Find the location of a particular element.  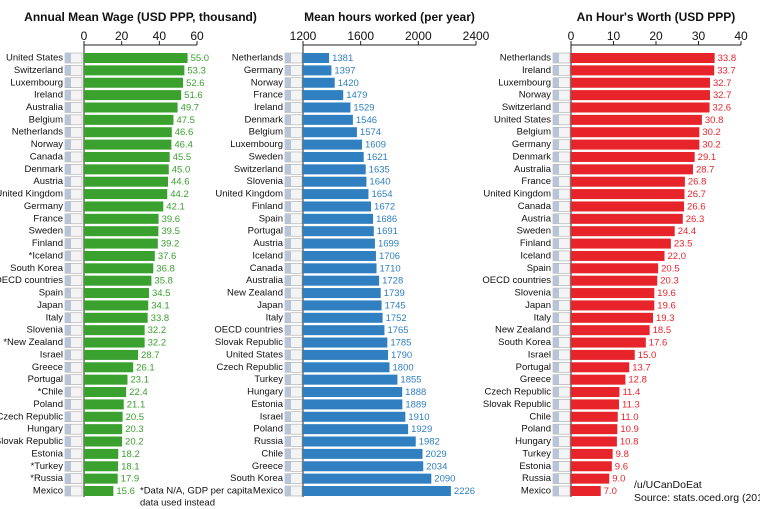

value-label: 39.2 is located at coordinates (170, 244).